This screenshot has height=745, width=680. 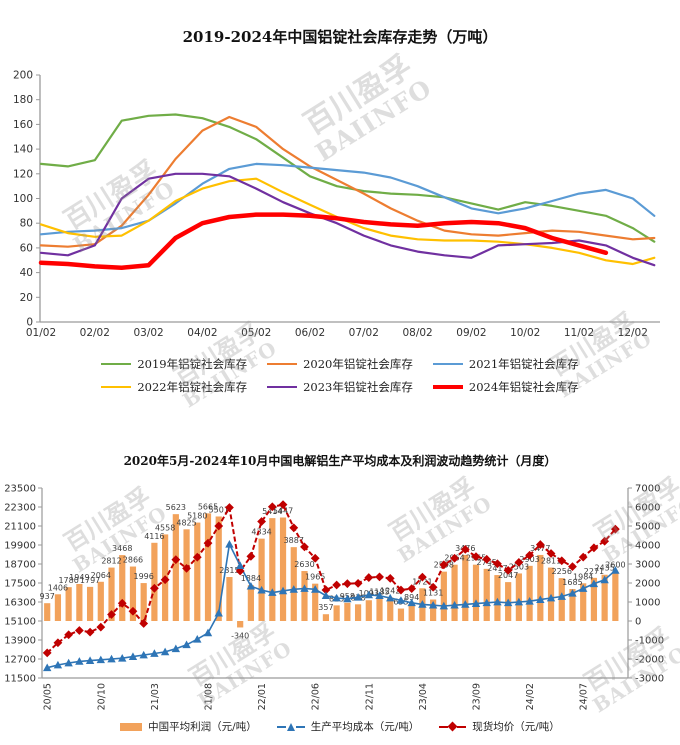 I want to click on x-tick-label: 01/02, so click(x=41, y=333).